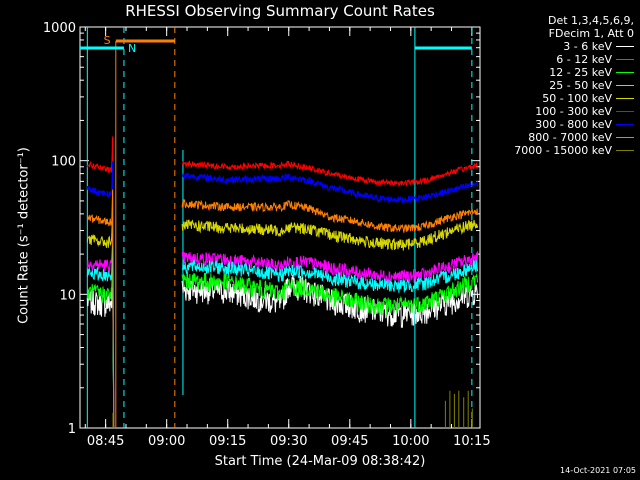  Describe the element at coordinates (584, 59) in the screenshot. I see `legend-entry-label: 6 - 12 keV` at that location.